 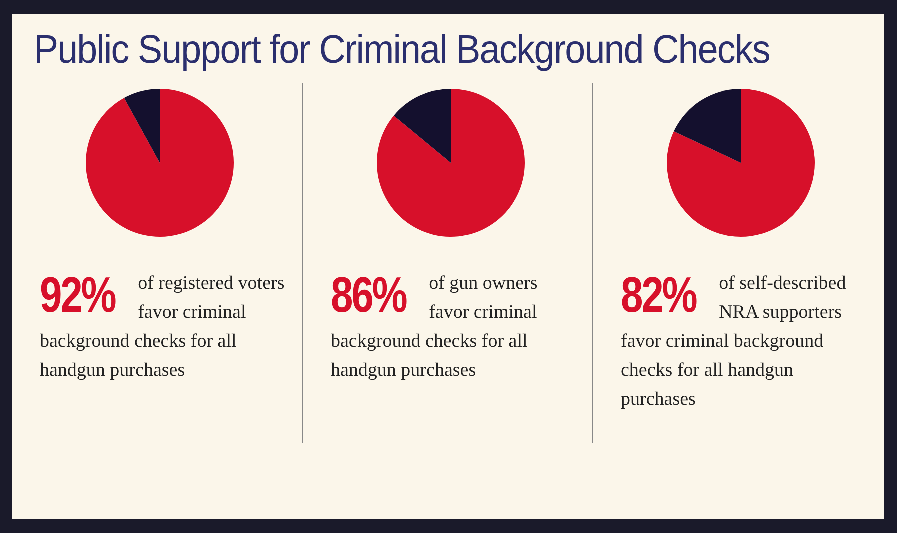 What do you see at coordinates (402, 50) in the screenshot?
I see `text: Public Support for Criminal Background Checks` at bounding box center [402, 50].